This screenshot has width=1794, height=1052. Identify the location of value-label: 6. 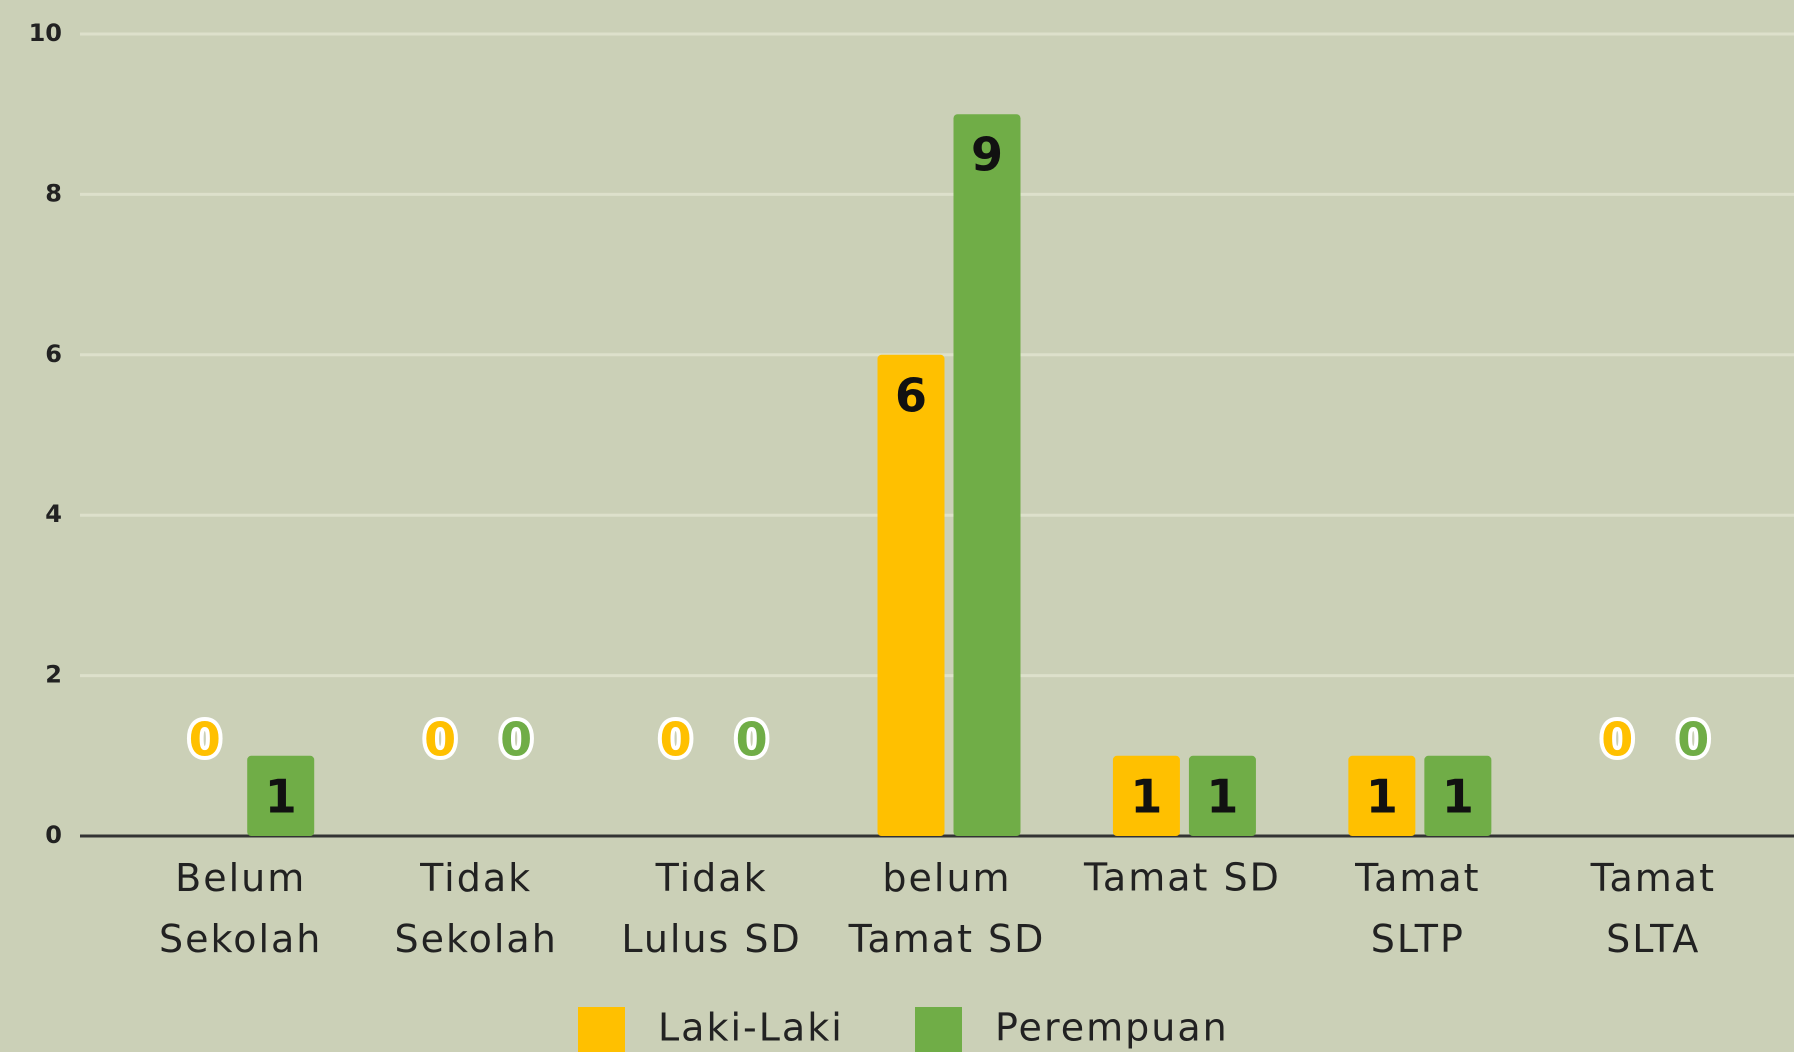
(911, 395).